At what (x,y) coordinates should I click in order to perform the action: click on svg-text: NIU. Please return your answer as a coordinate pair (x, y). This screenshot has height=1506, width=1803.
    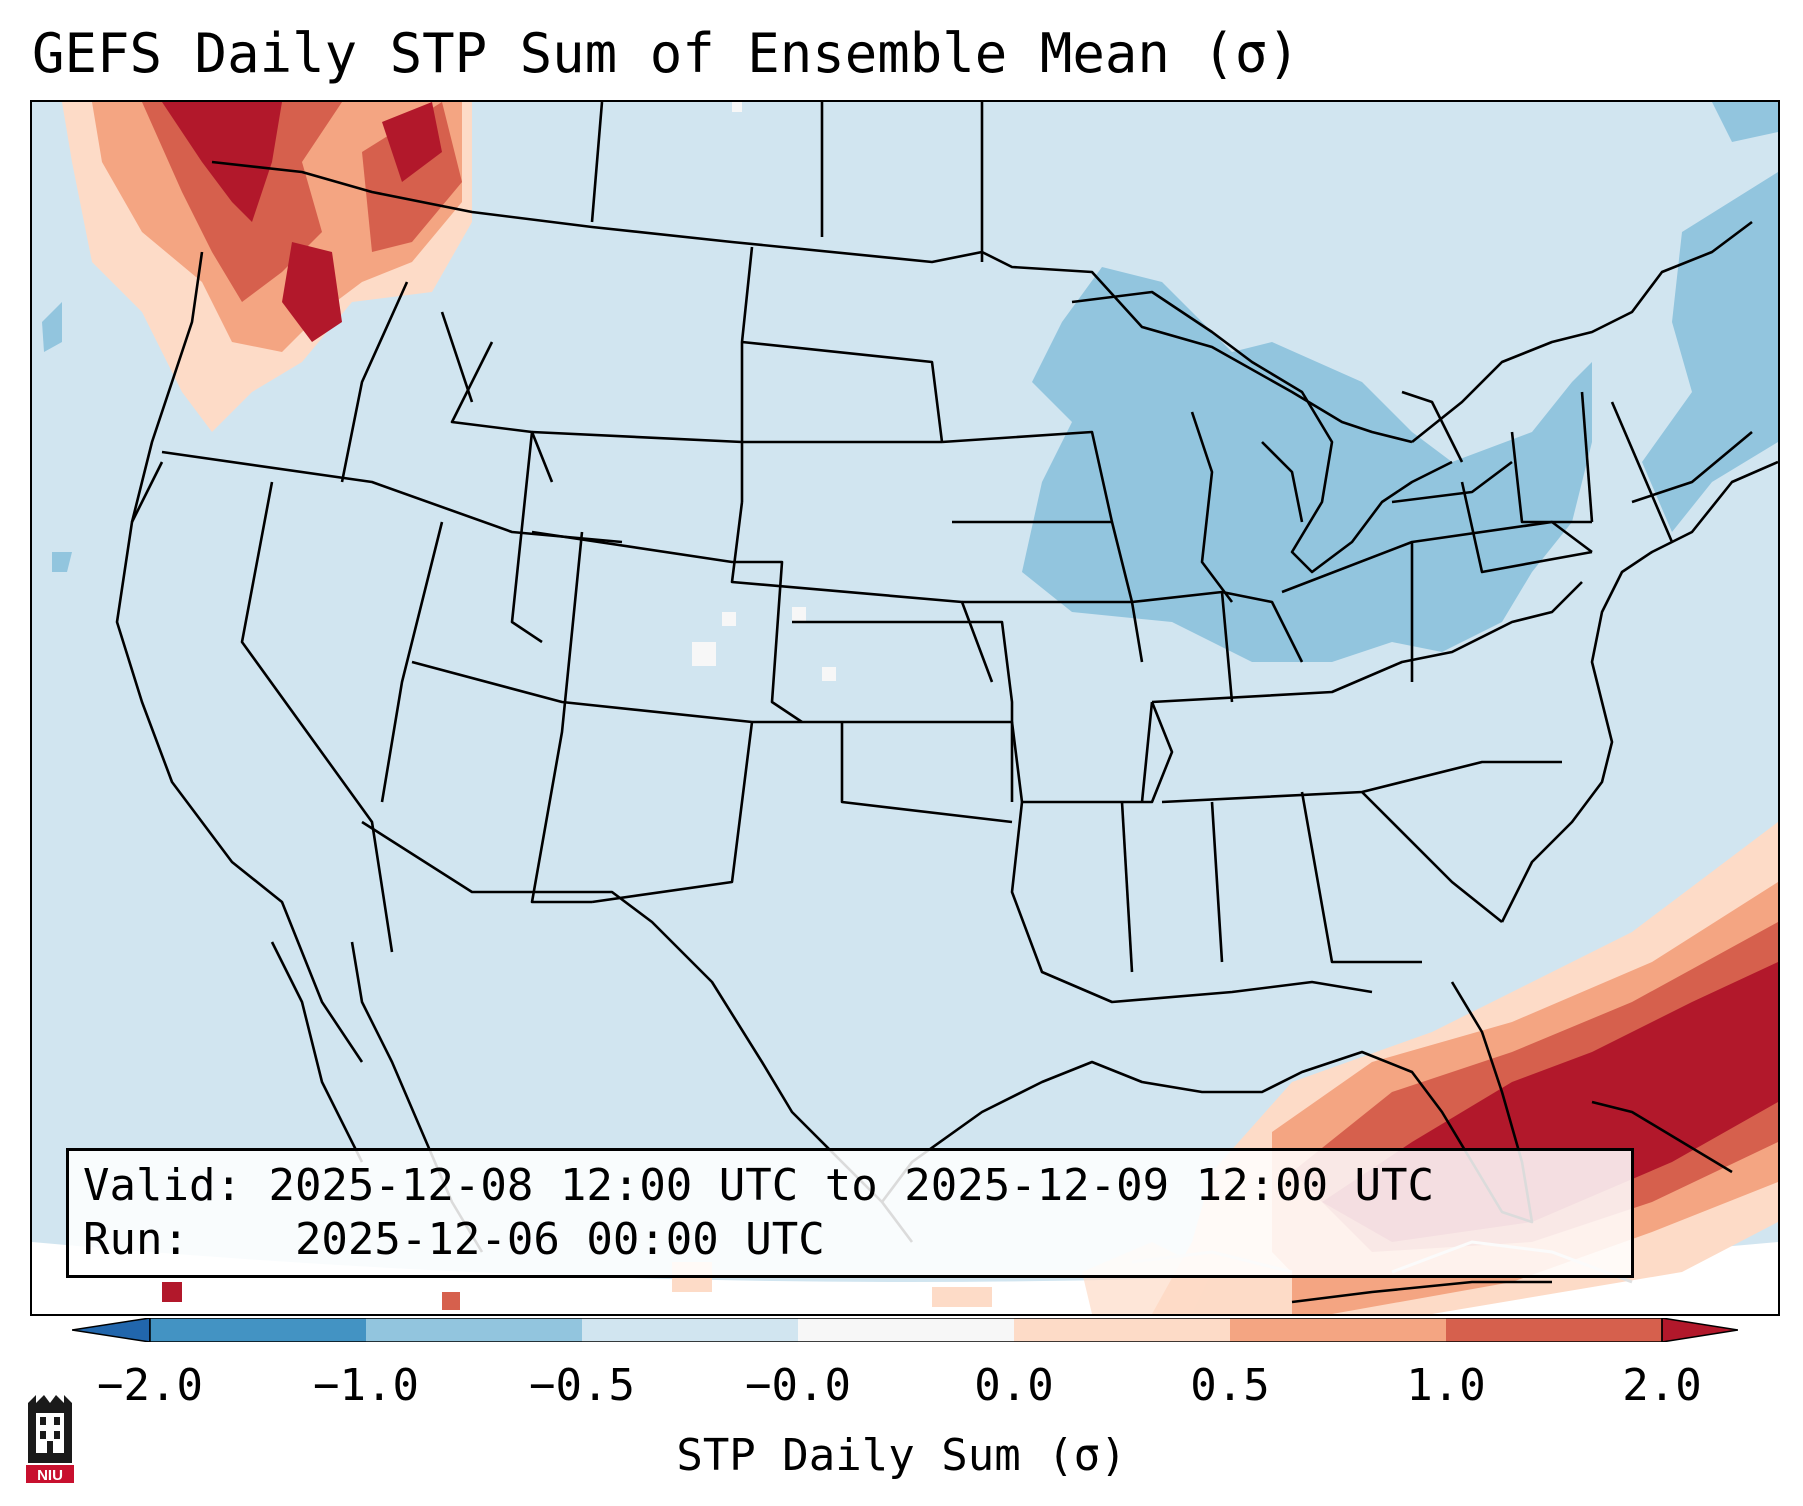
    Looking at the image, I should click on (50, 1475).